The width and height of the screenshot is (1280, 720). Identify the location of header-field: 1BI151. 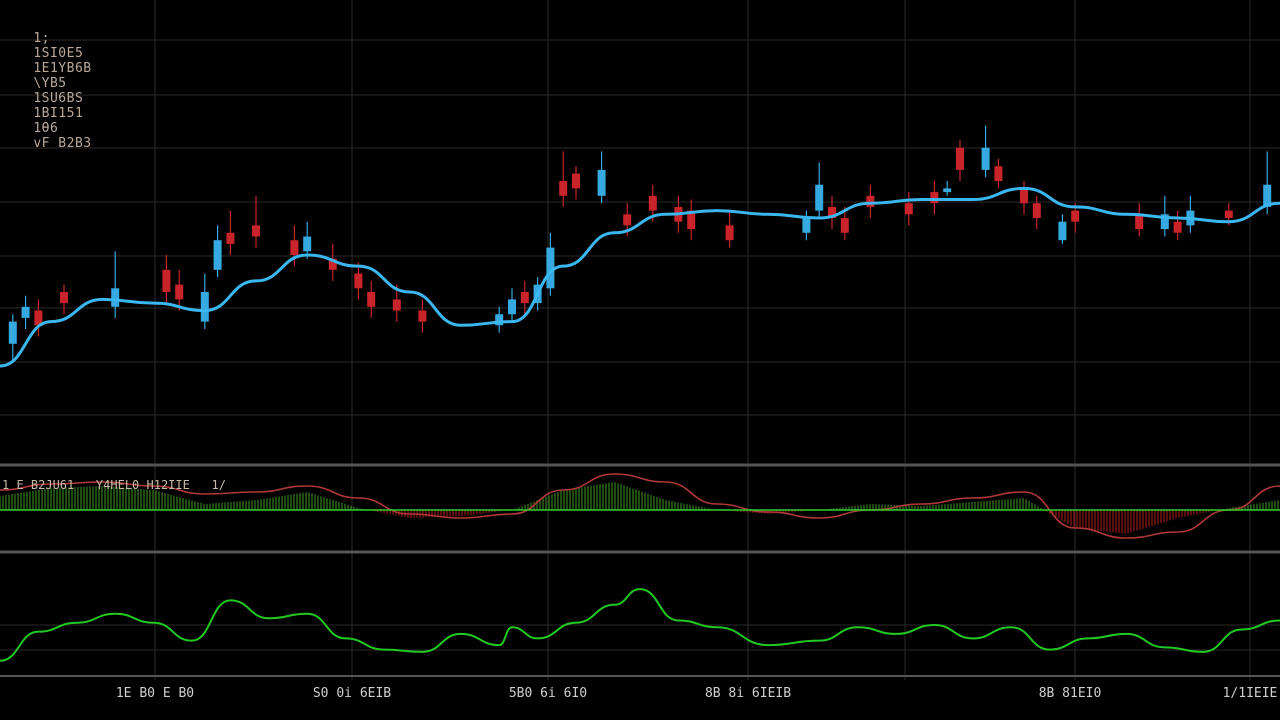
(58, 113).